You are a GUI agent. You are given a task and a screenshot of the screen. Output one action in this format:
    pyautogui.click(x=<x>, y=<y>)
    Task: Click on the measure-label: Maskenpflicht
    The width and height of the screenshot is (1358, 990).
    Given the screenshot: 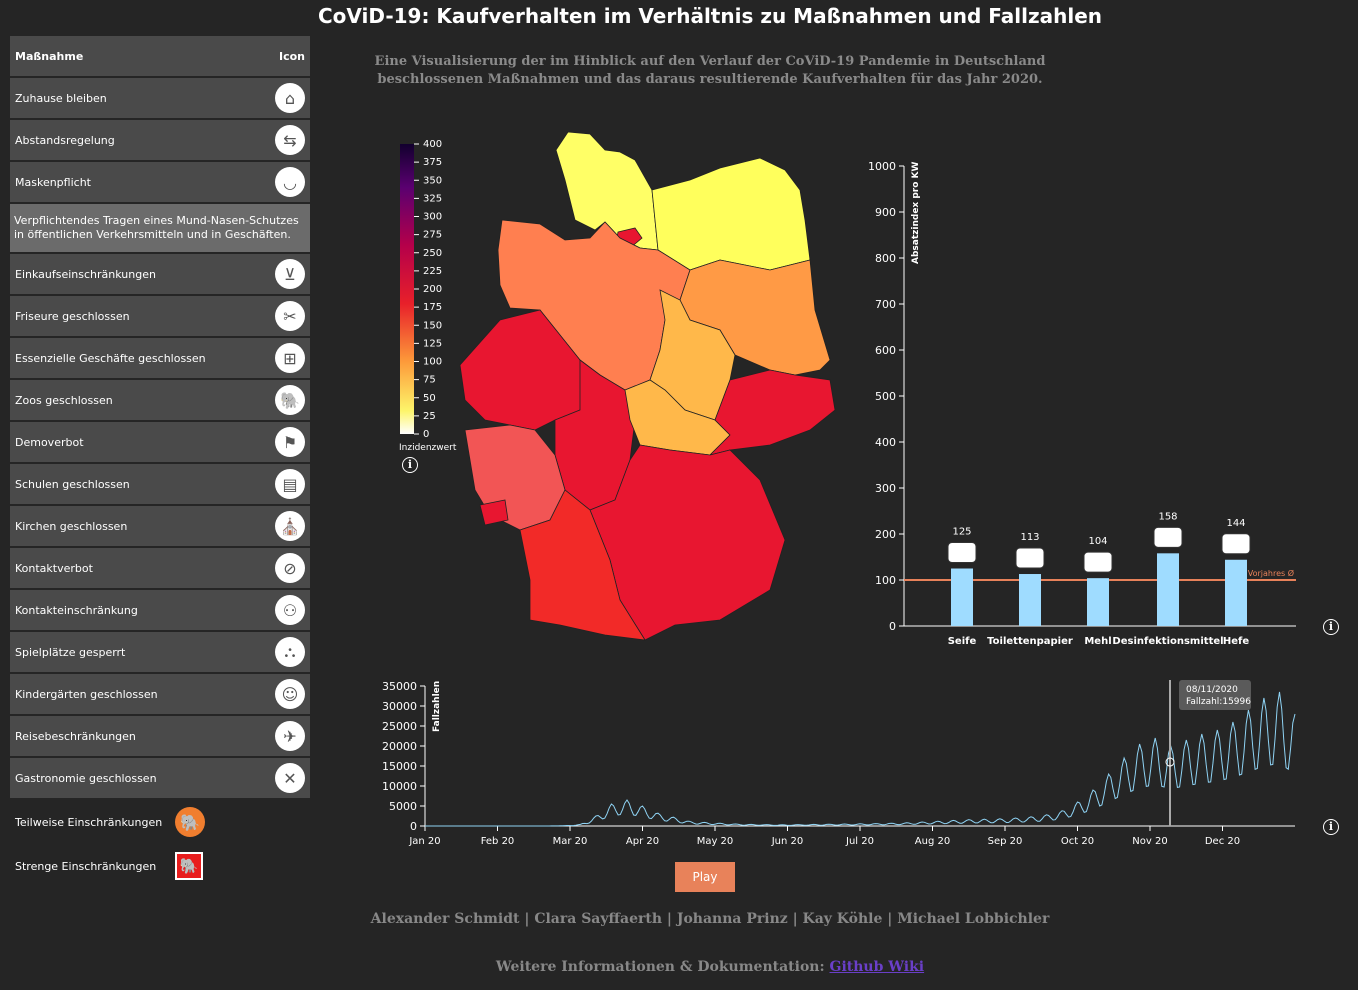 What is the action you would take?
    pyautogui.click(x=53, y=182)
    